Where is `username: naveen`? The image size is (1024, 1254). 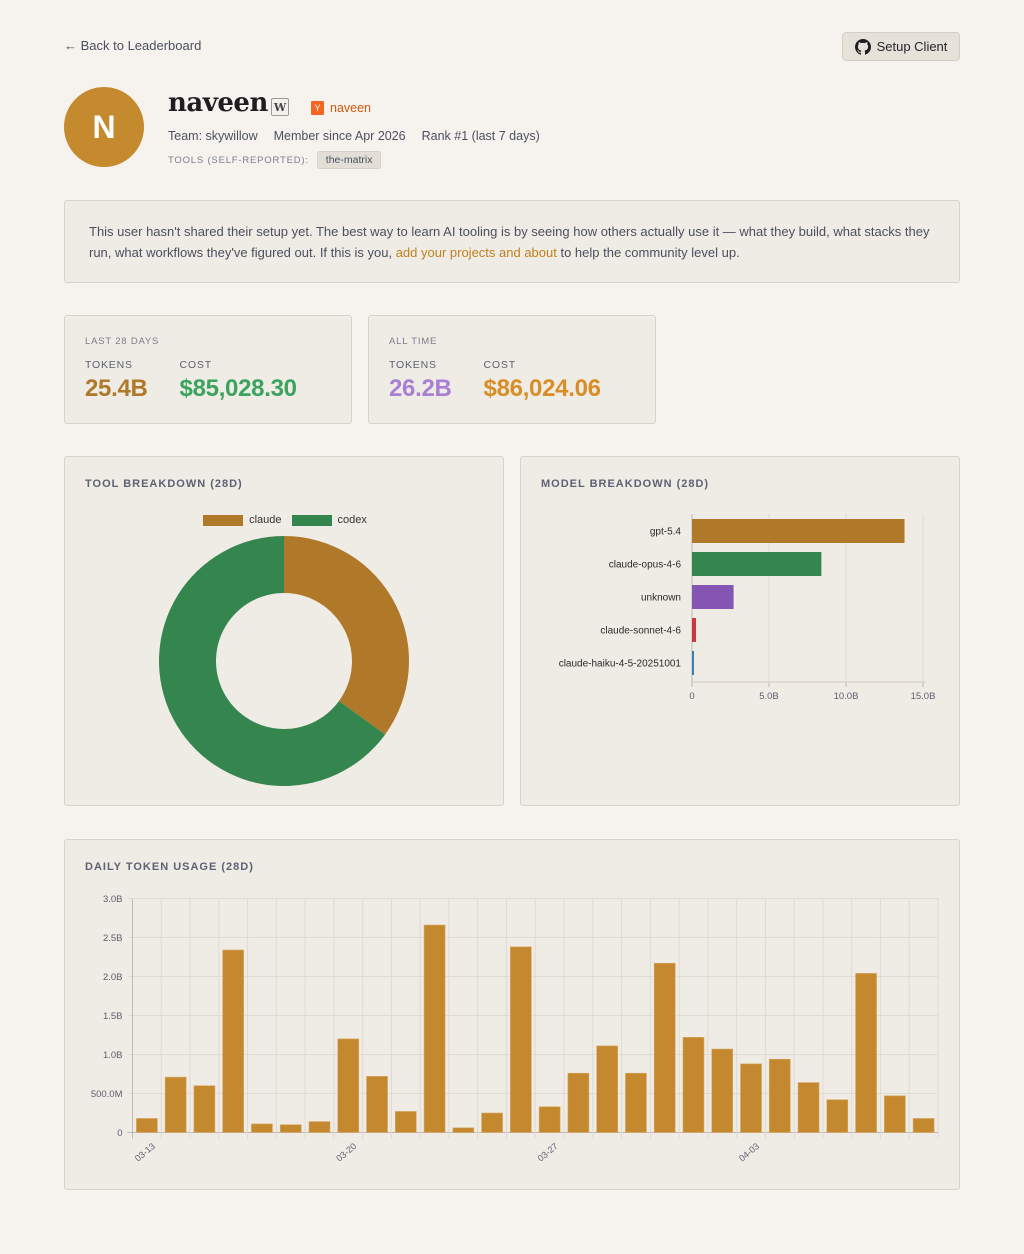
username: naveen is located at coordinates (218, 103).